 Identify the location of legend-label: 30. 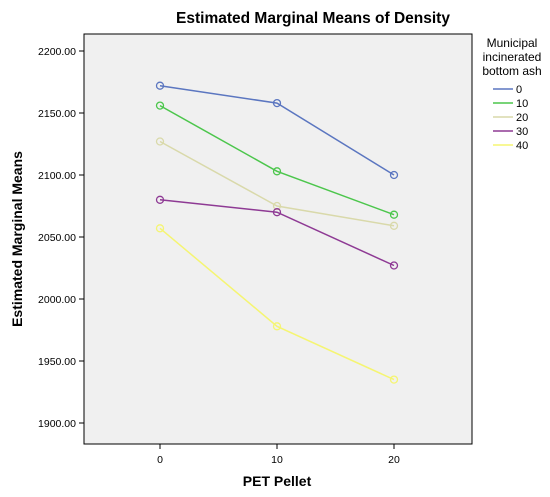
(522, 132).